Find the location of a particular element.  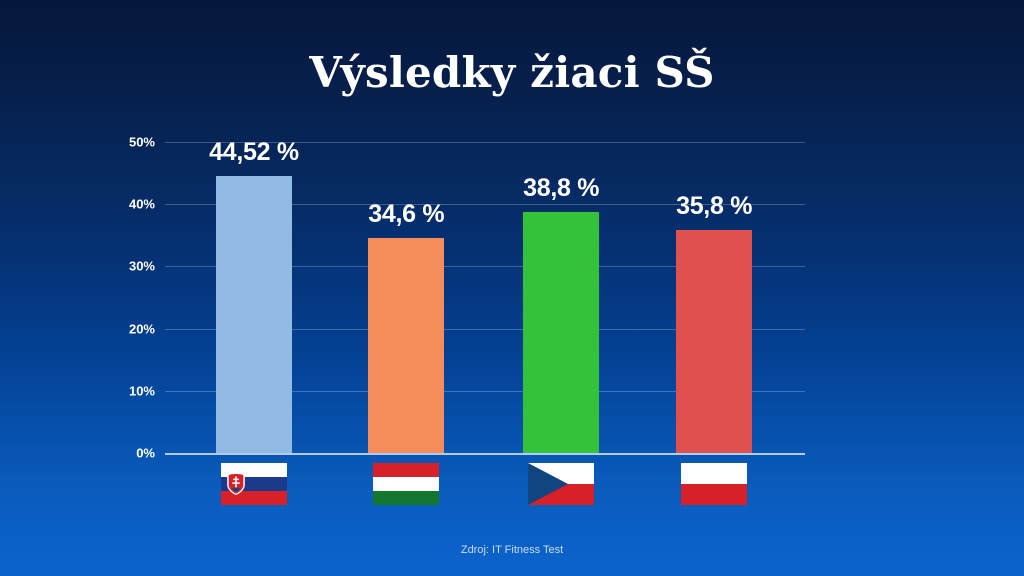

bar-value-label-polsko: 35,8 % is located at coordinates (714, 206).